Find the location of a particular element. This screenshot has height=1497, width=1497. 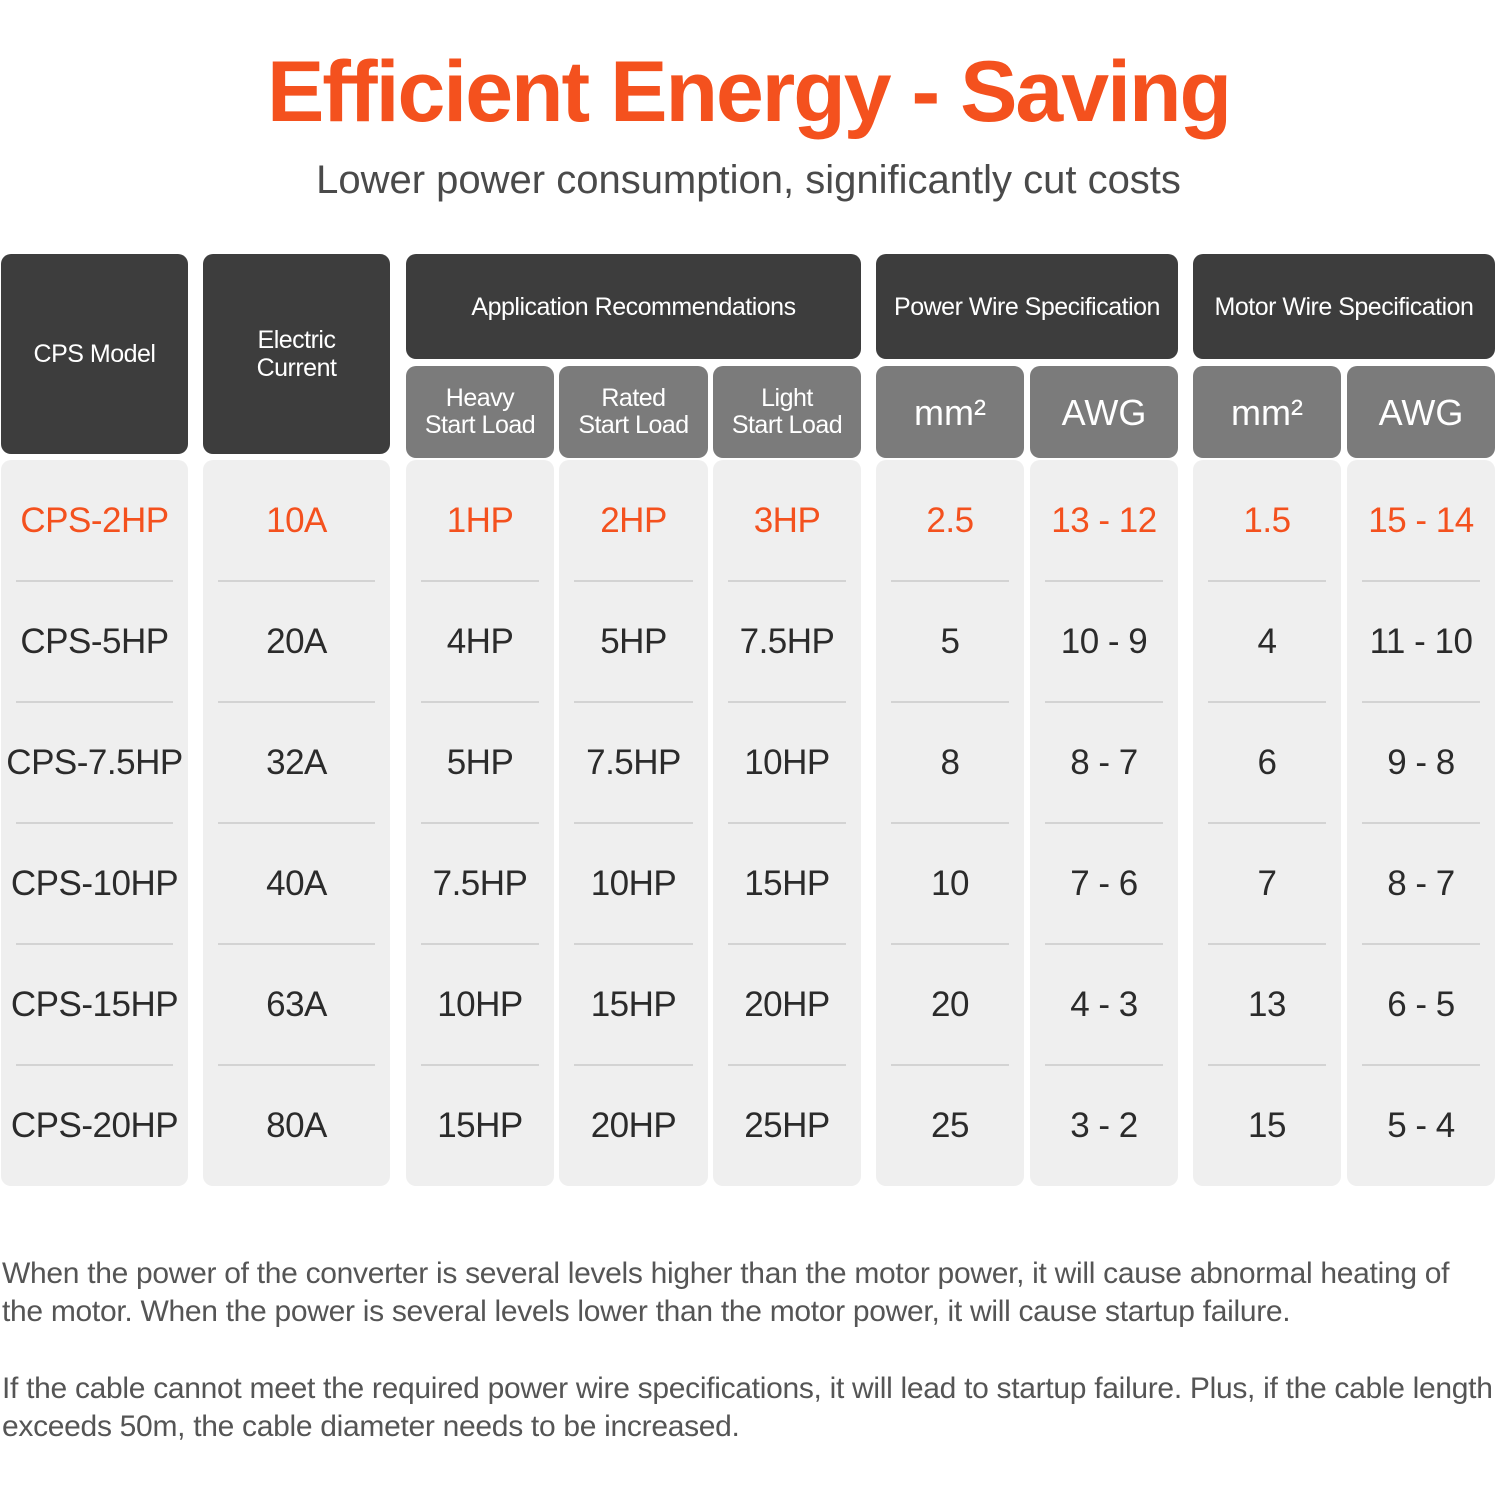

header-application-label: Application Recommendations is located at coordinates (633, 306).